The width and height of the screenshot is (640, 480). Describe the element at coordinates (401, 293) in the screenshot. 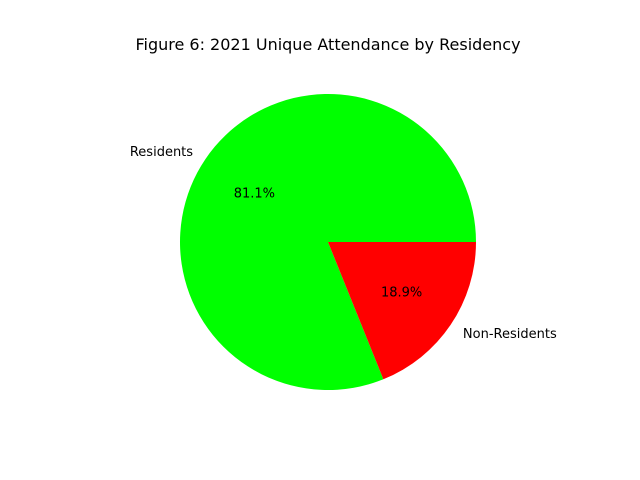

I see `slice-percent-non-residents: 18.9%` at that location.